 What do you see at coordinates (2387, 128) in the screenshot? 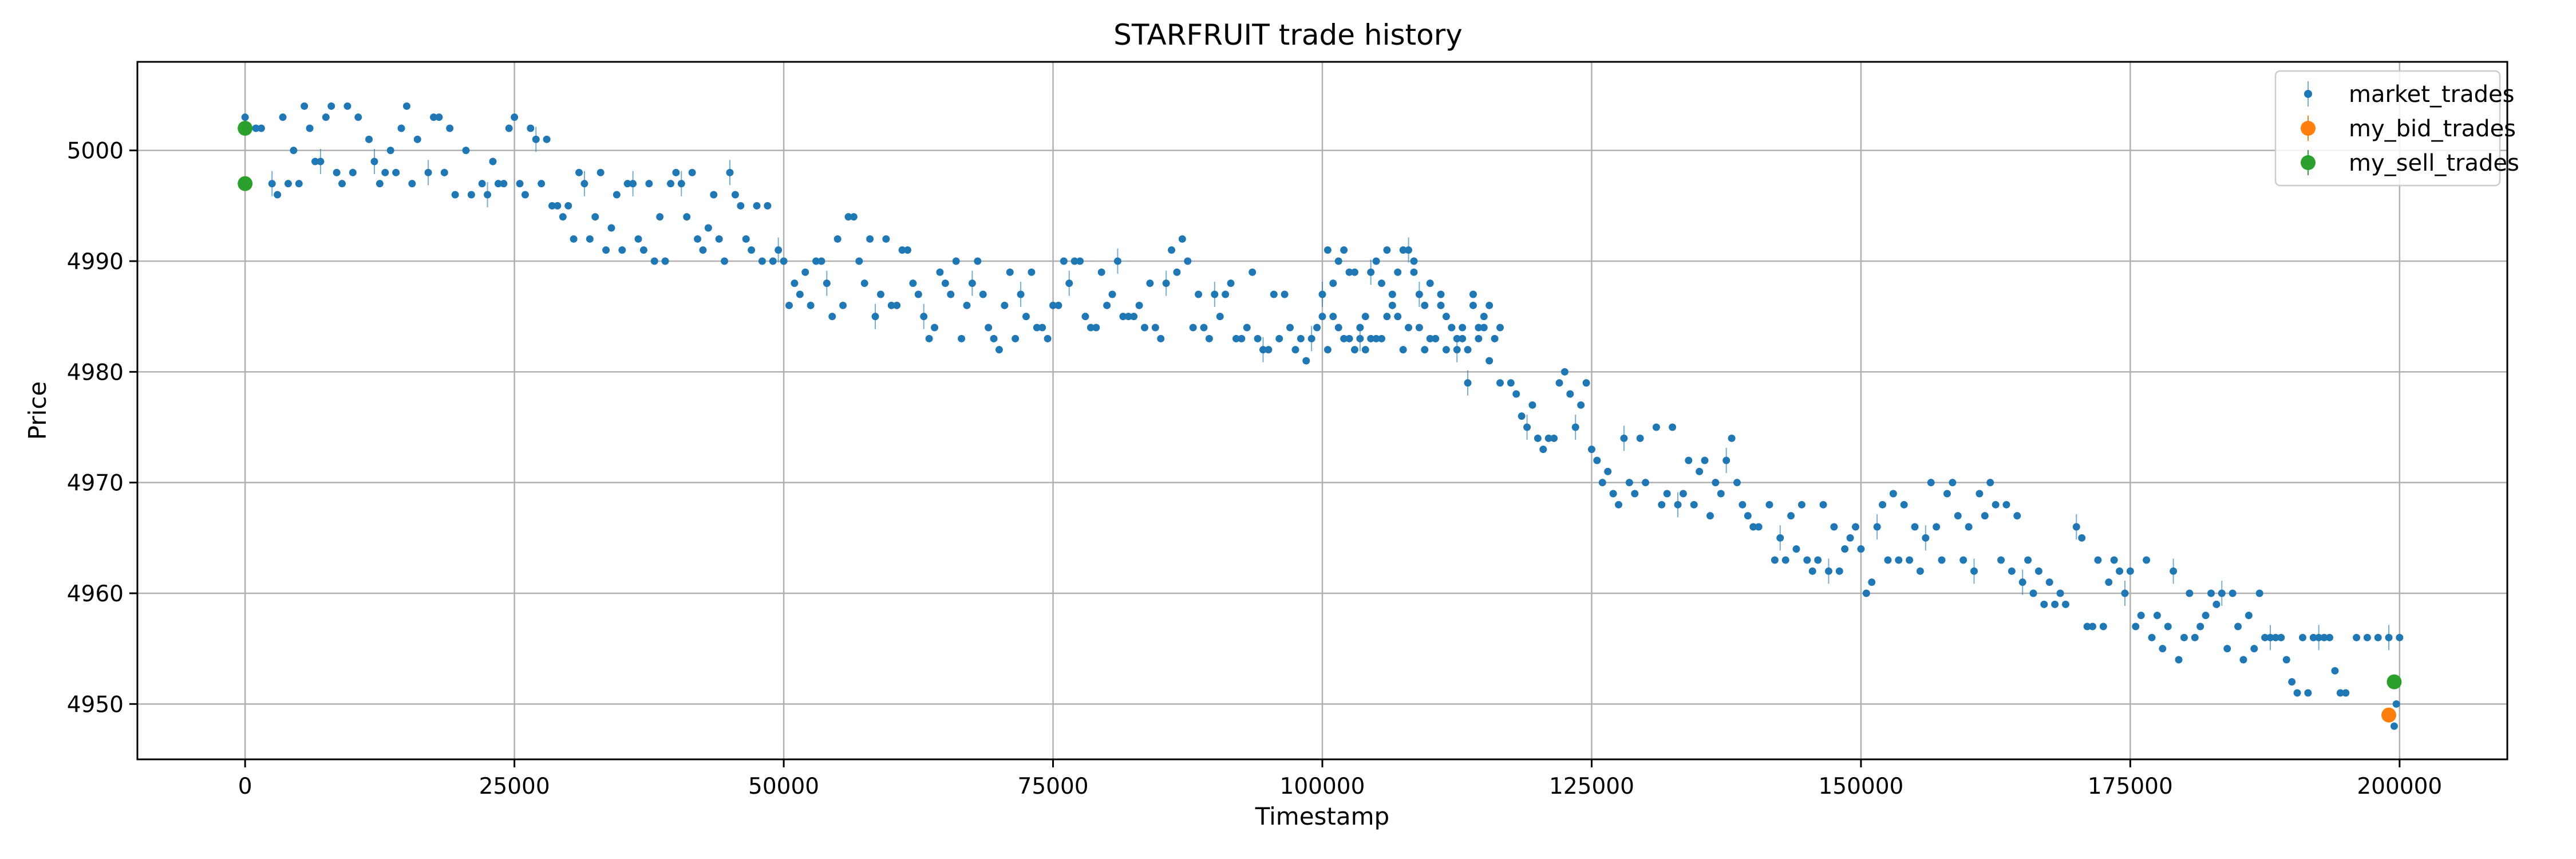
I see `legend-box` at bounding box center [2387, 128].